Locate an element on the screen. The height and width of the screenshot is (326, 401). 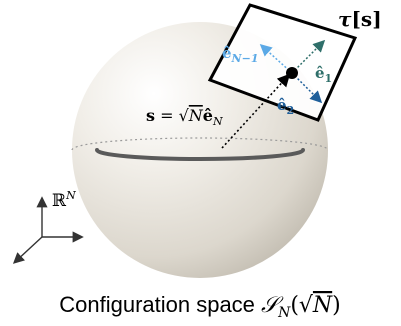
ambient-axes is located at coordinates (48, 230).